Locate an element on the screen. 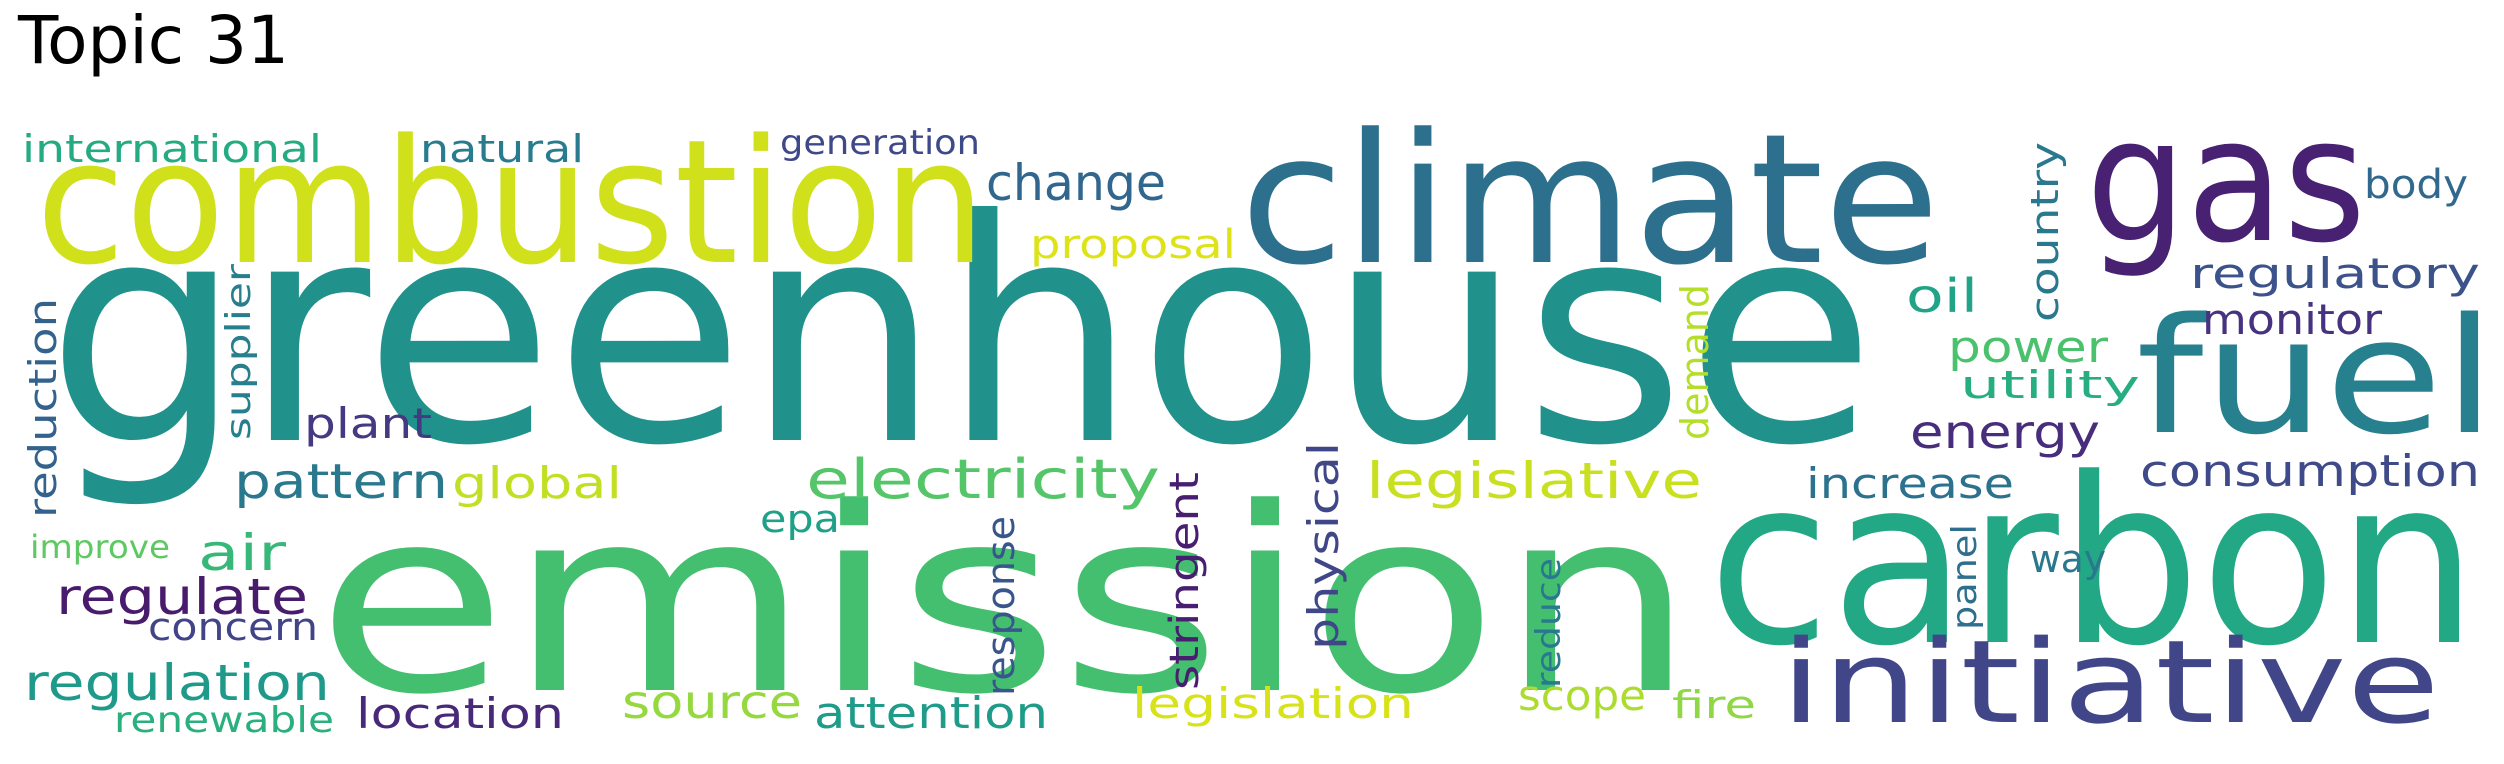  word-utility: utility is located at coordinates (2050, 385).